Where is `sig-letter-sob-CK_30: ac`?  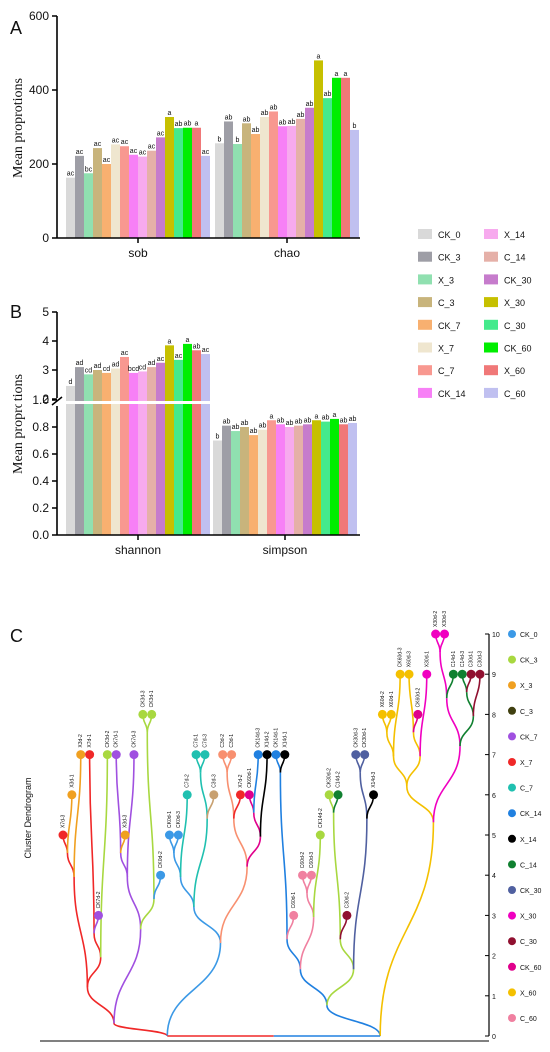 sig-letter-sob-CK_30: ac is located at coordinates (161, 133).